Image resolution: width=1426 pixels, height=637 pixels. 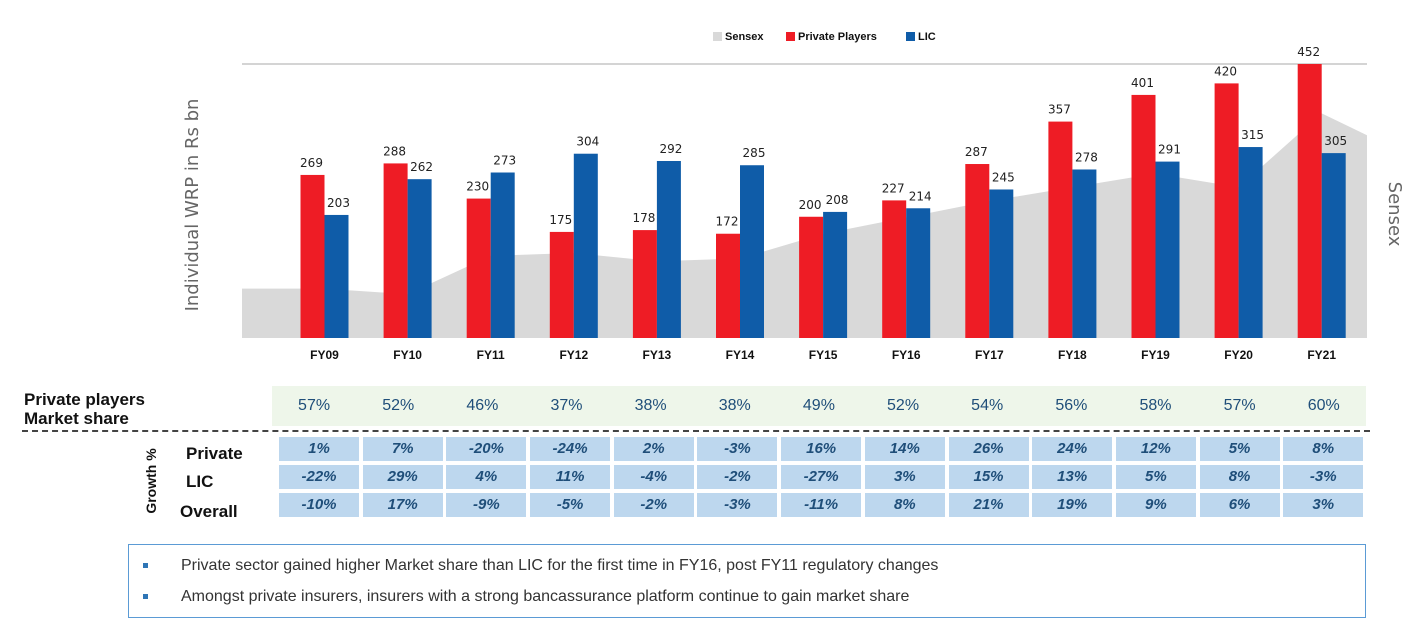 I want to click on x-tick-fy13: FY13, so click(x=657, y=355).